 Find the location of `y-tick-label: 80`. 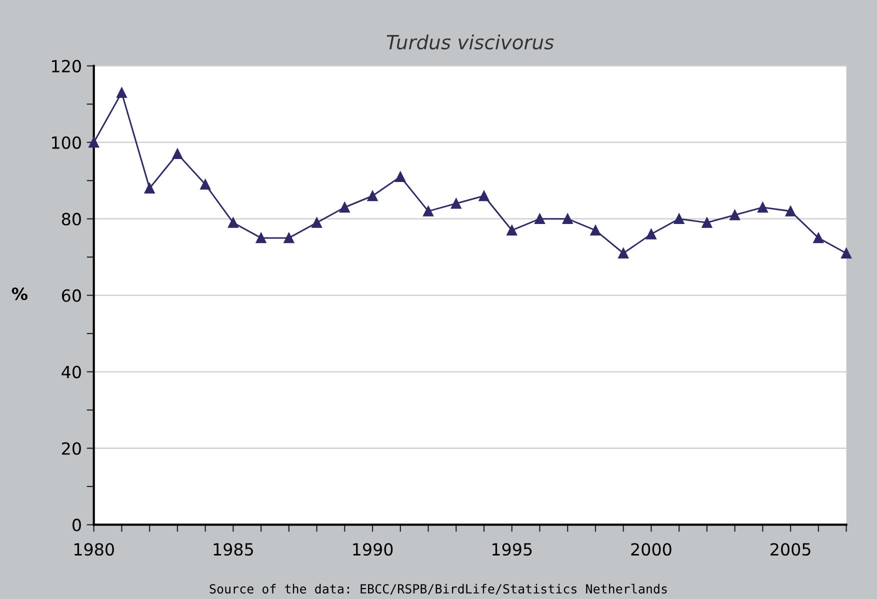

y-tick-label: 80 is located at coordinates (71, 219).